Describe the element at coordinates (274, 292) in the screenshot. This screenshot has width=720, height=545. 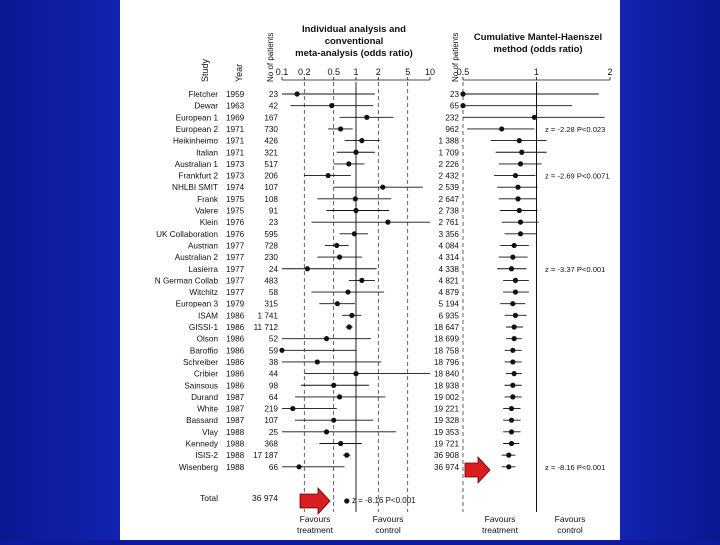
I see `study-n: 58` at that location.